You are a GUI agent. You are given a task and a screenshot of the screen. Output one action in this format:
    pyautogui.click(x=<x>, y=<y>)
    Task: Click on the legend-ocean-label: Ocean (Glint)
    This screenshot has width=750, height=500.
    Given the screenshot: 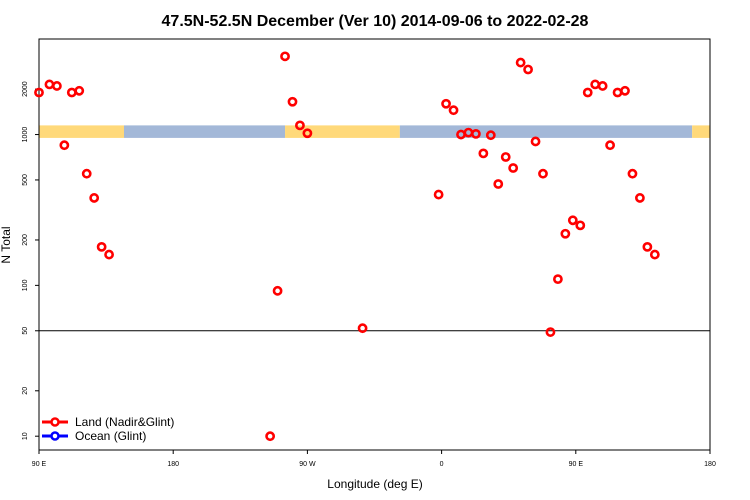 What is the action you would take?
    pyautogui.click(x=110, y=436)
    